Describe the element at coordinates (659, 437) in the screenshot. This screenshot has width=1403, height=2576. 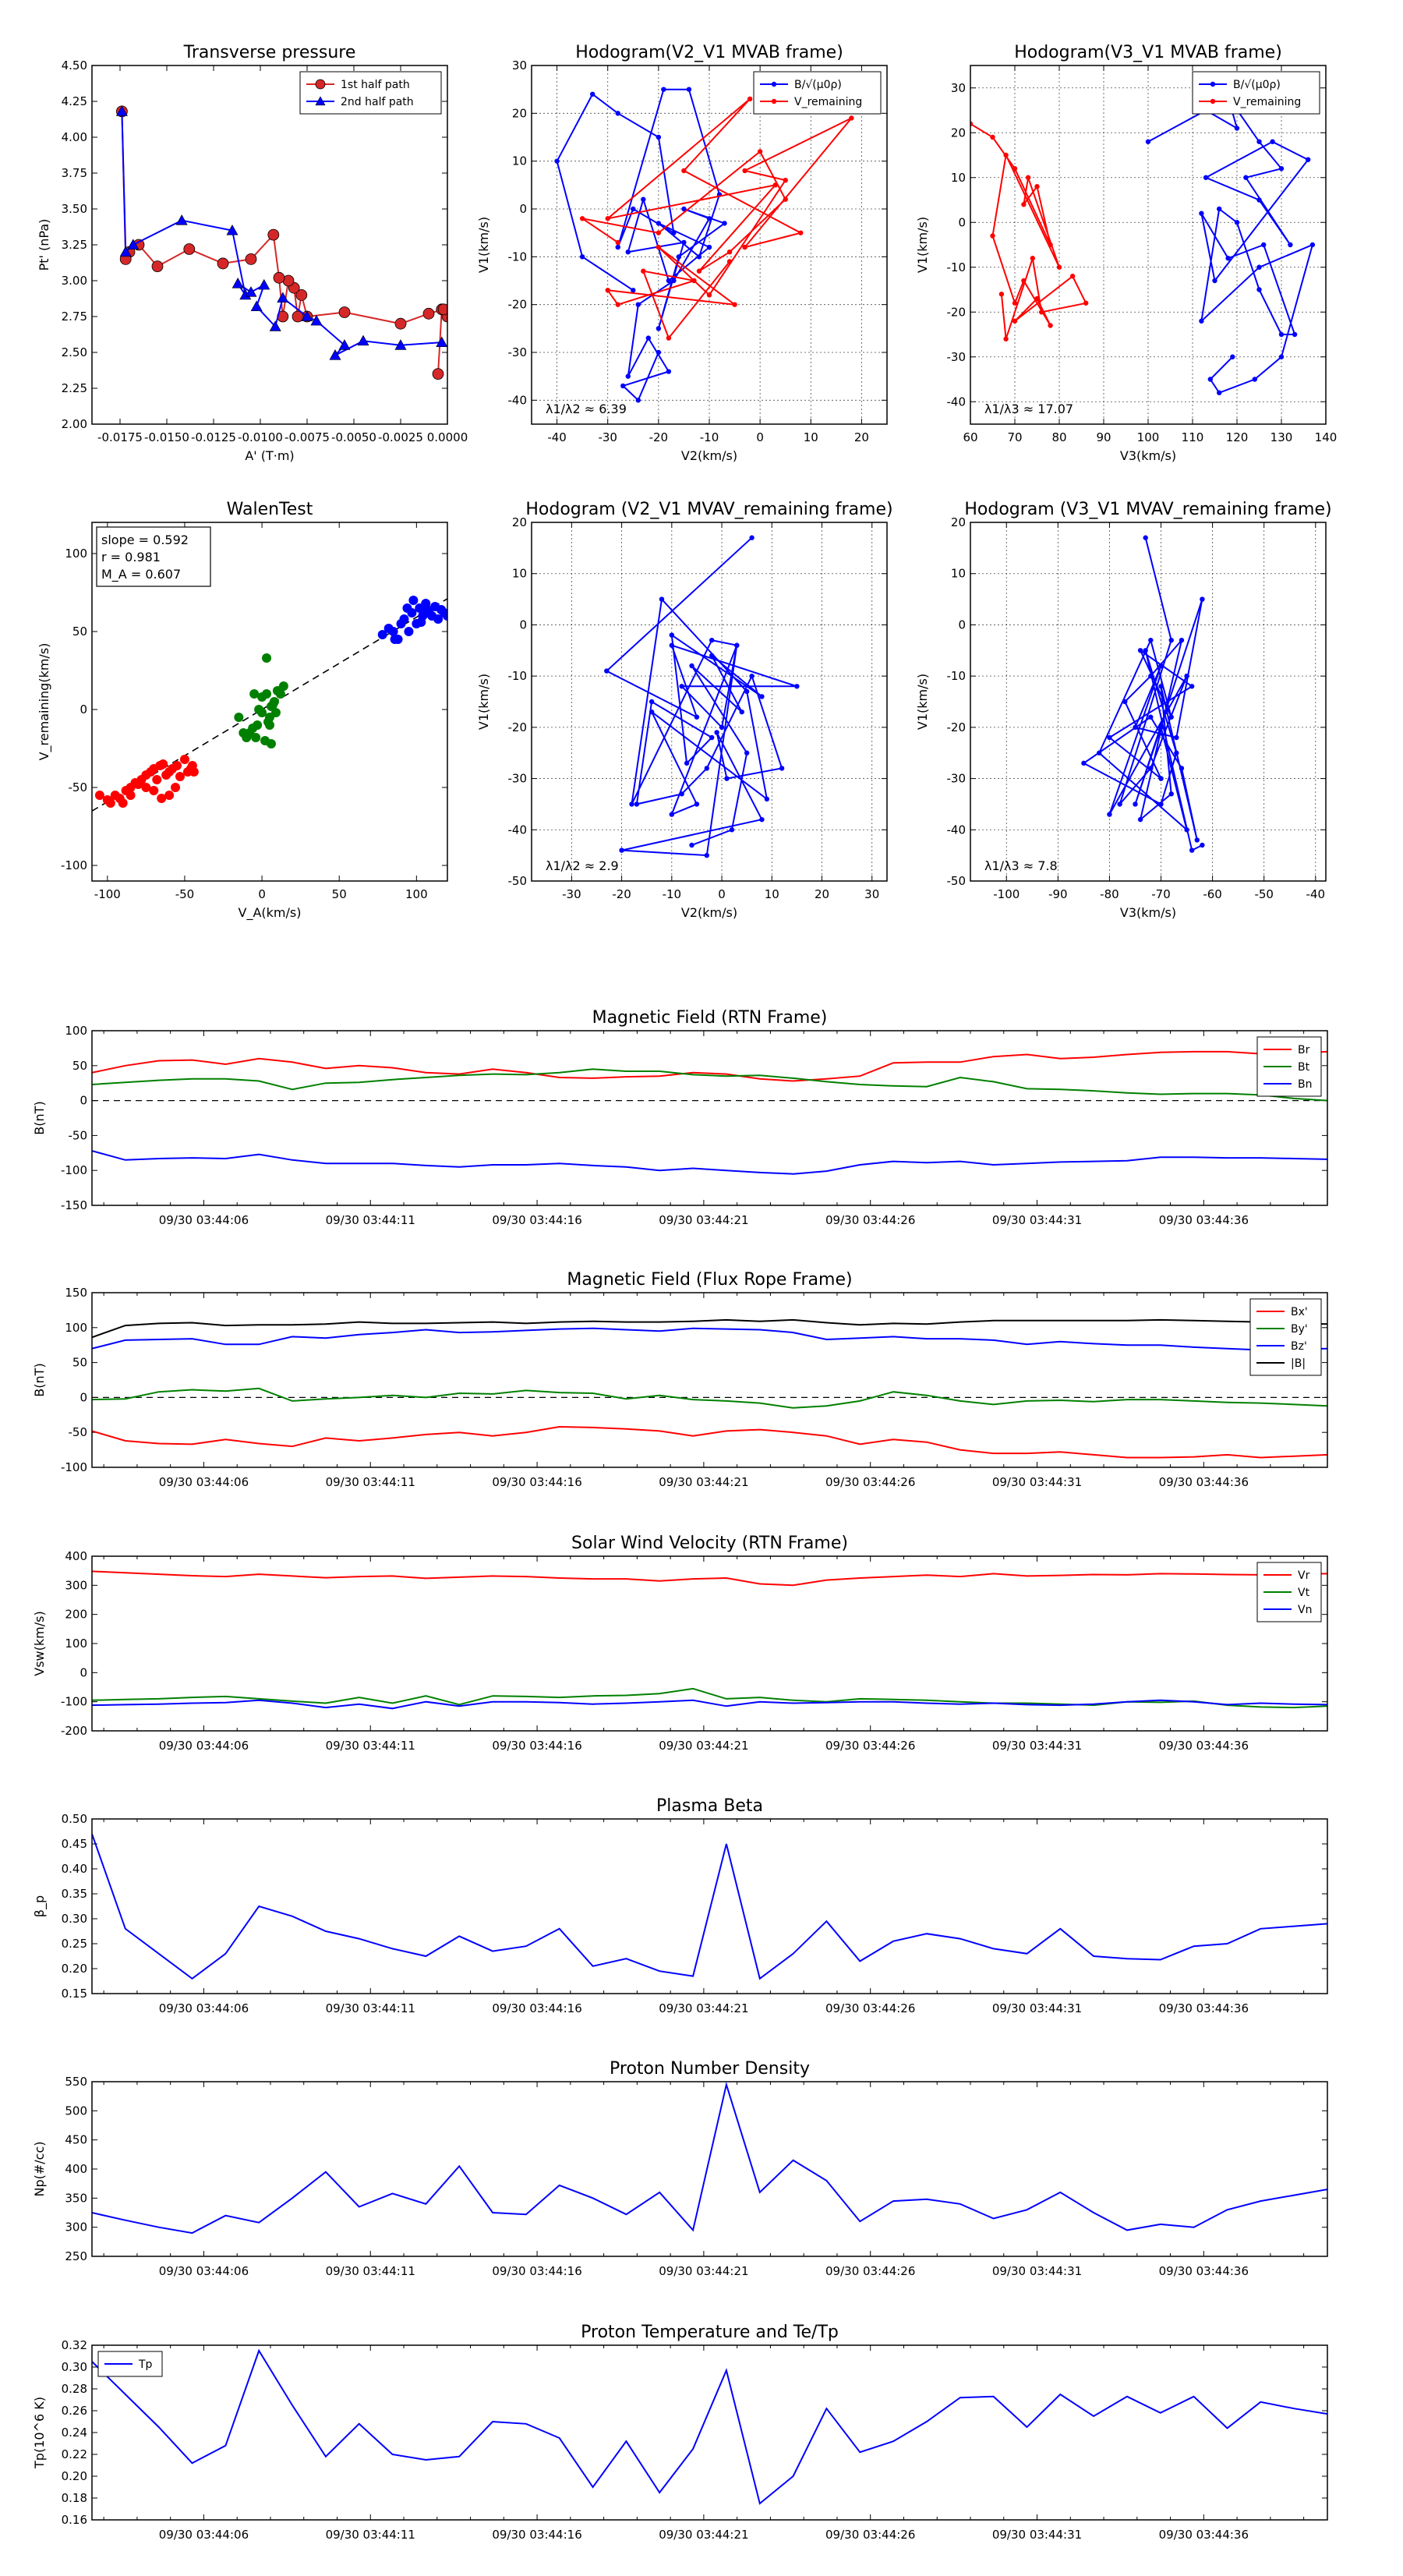
I see `x-tick-label: -20` at that location.